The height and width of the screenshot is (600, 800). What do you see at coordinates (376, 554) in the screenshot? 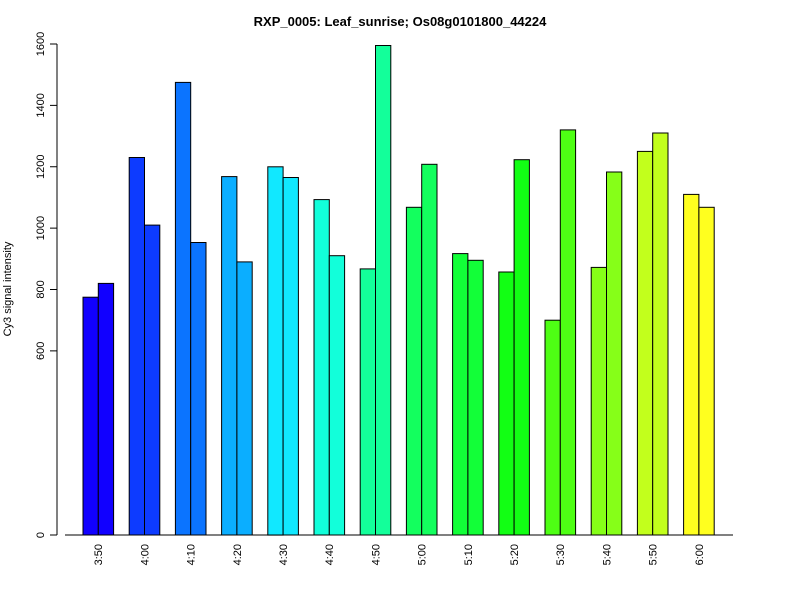
I see `x-tick-label: 4:50` at bounding box center [376, 554].